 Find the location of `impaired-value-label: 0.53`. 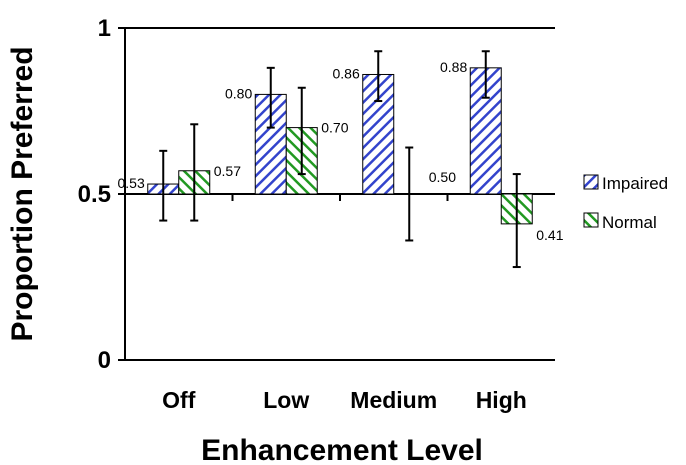

impaired-value-label: 0.53 is located at coordinates (131, 183).